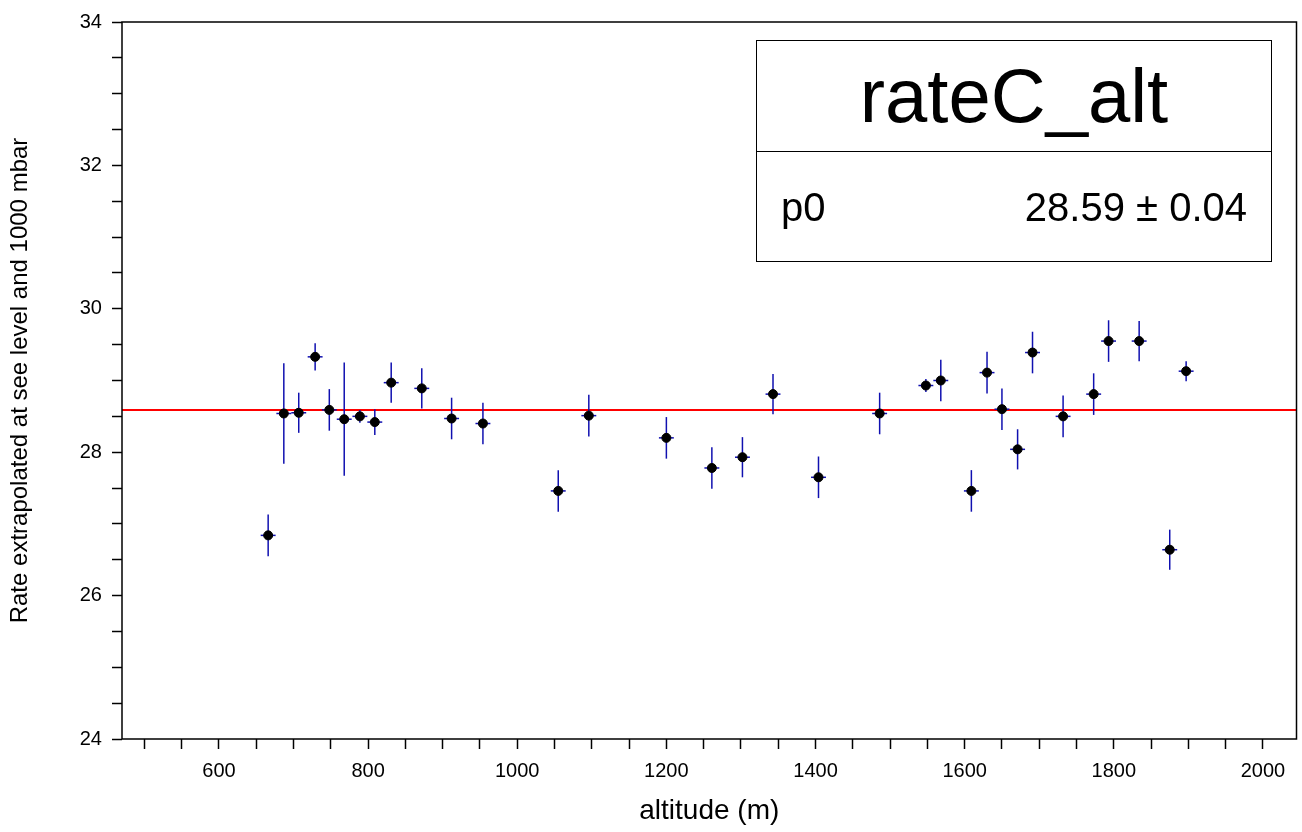  What do you see at coordinates (90, 594) in the screenshot?
I see `y-tick-label: 26` at bounding box center [90, 594].